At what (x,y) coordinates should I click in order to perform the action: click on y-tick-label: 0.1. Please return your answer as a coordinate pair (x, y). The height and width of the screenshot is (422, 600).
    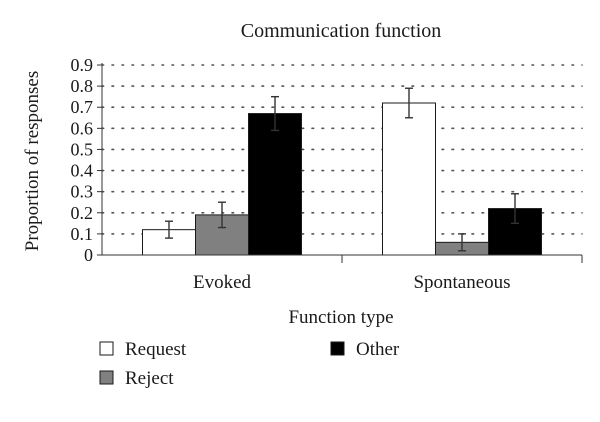
    Looking at the image, I should click on (82, 234).